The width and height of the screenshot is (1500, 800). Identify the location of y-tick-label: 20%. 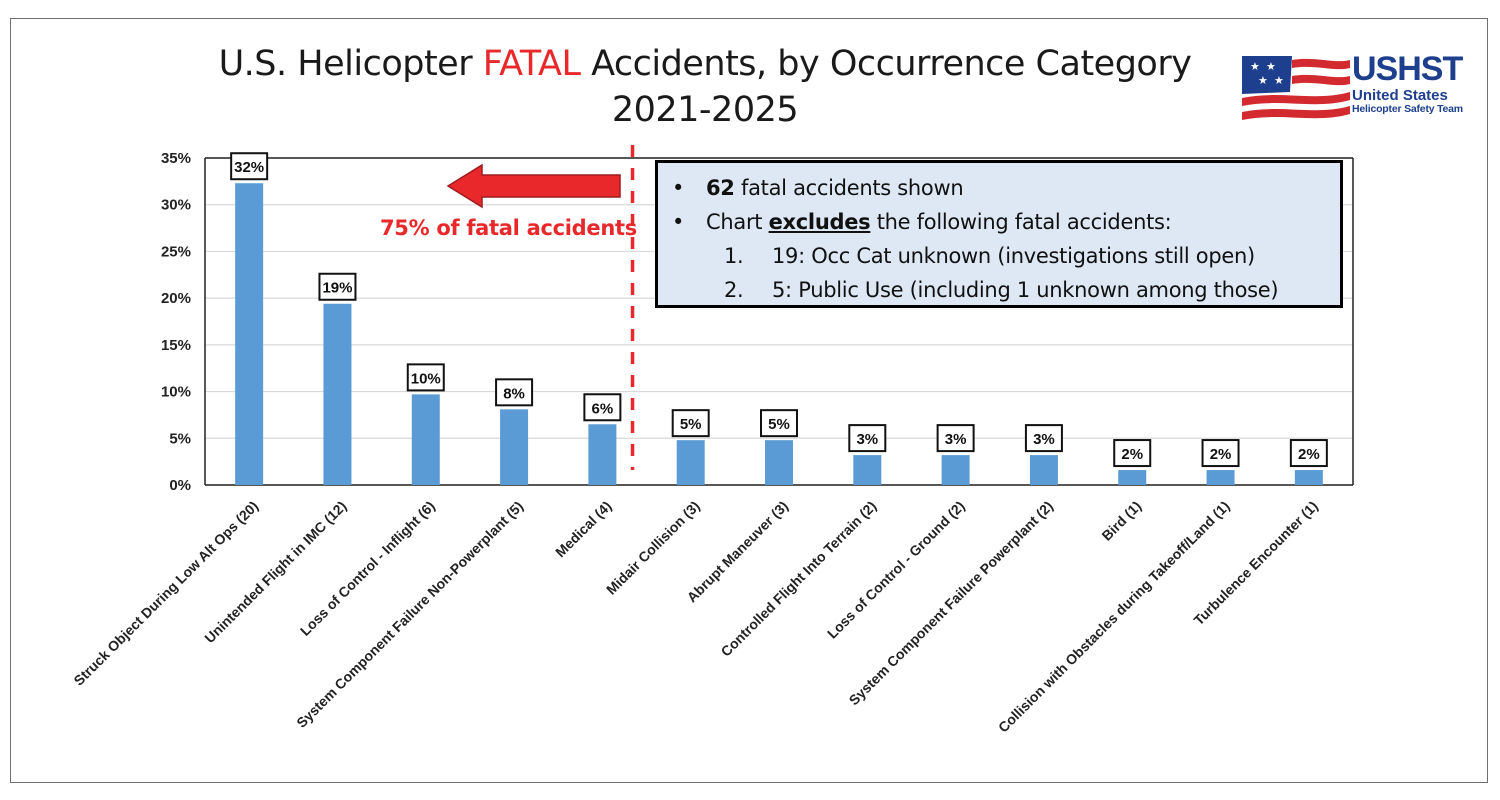
(176, 298).